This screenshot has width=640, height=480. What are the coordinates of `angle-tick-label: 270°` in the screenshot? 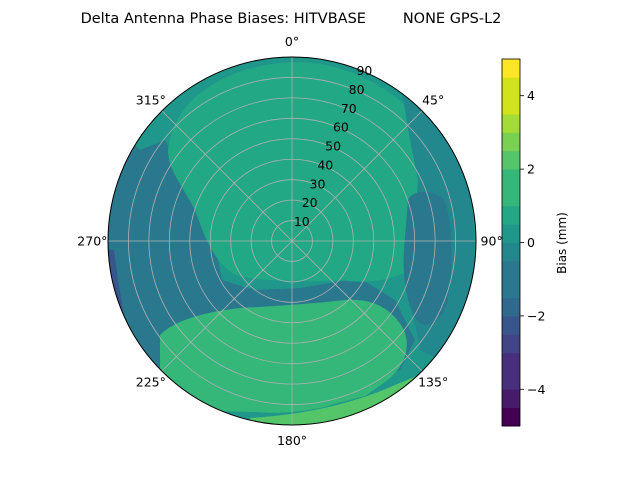 It's located at (92, 241).